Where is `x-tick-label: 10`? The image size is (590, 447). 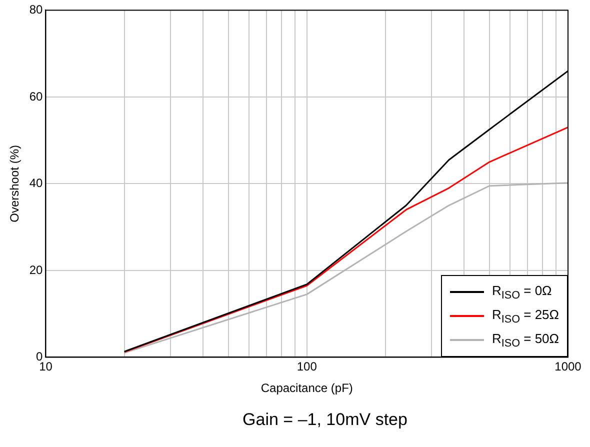 x-tick-label: 10 is located at coordinates (46, 367).